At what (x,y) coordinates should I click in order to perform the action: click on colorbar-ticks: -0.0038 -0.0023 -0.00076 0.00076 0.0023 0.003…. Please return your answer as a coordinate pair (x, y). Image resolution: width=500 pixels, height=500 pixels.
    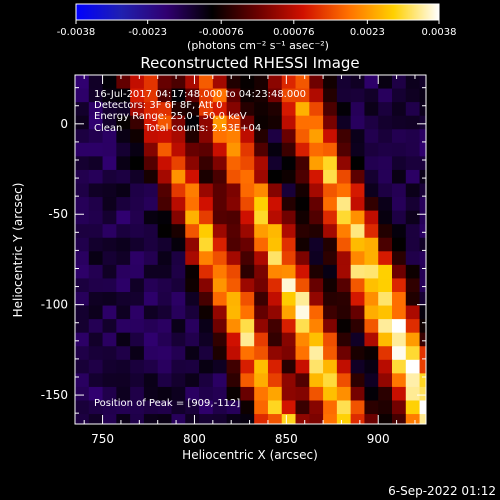
    Looking at the image, I should click on (257, 29).